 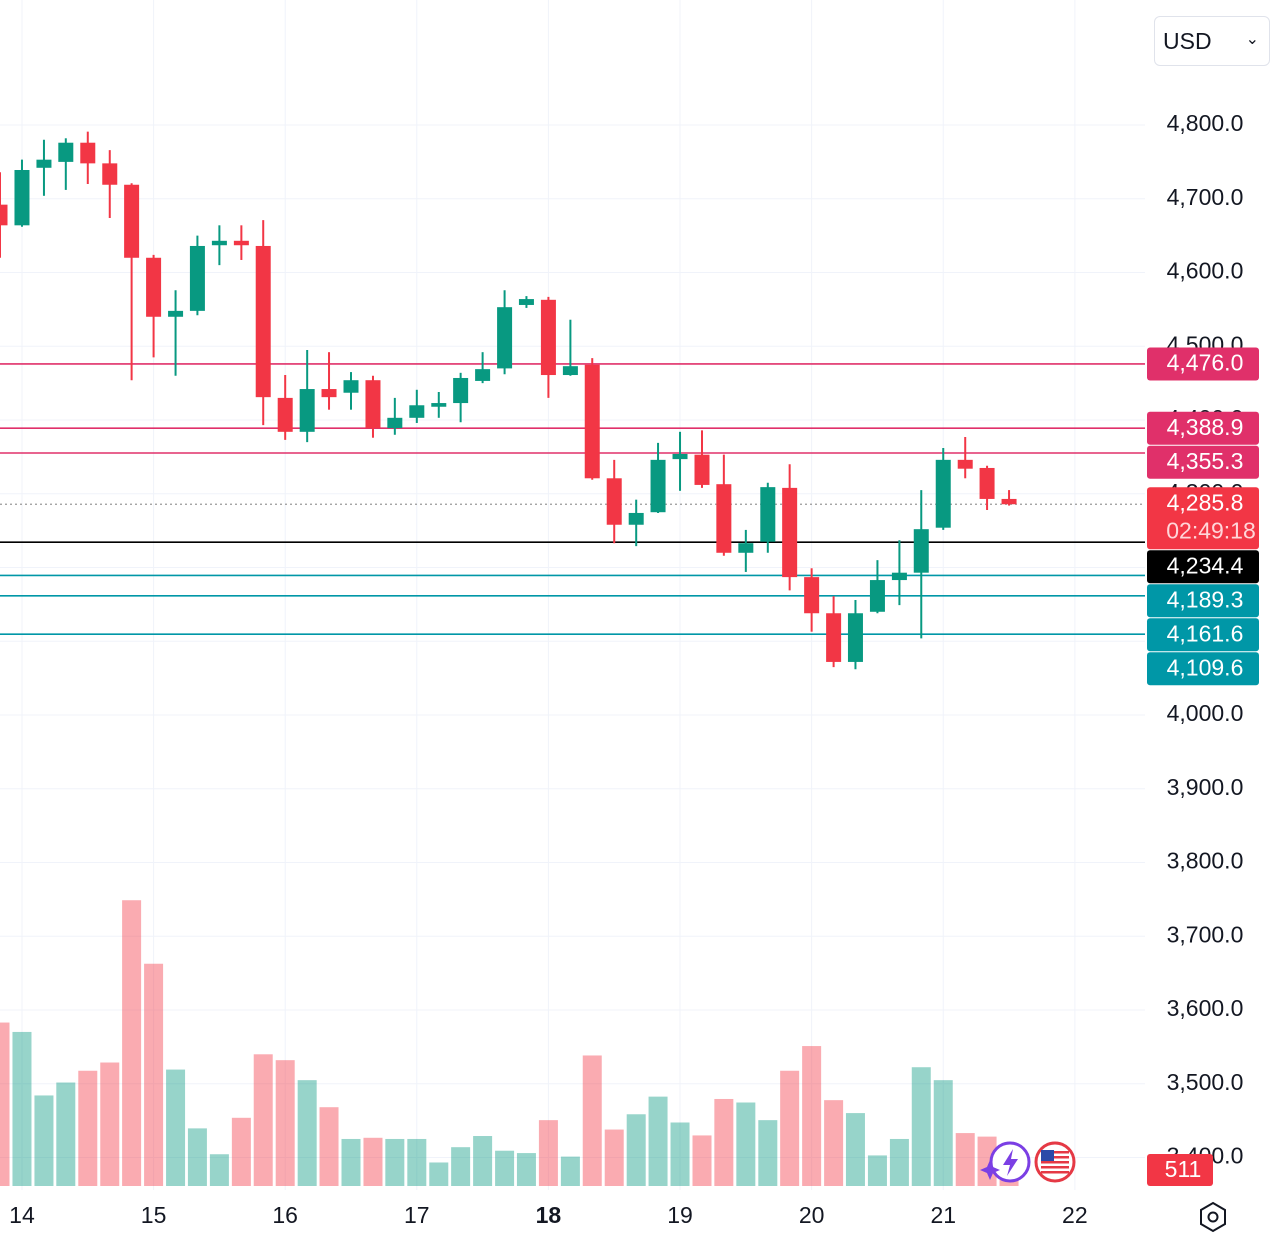 What do you see at coordinates (1205, 1082) in the screenshot?
I see `y-tick-label: 3,500.0` at bounding box center [1205, 1082].